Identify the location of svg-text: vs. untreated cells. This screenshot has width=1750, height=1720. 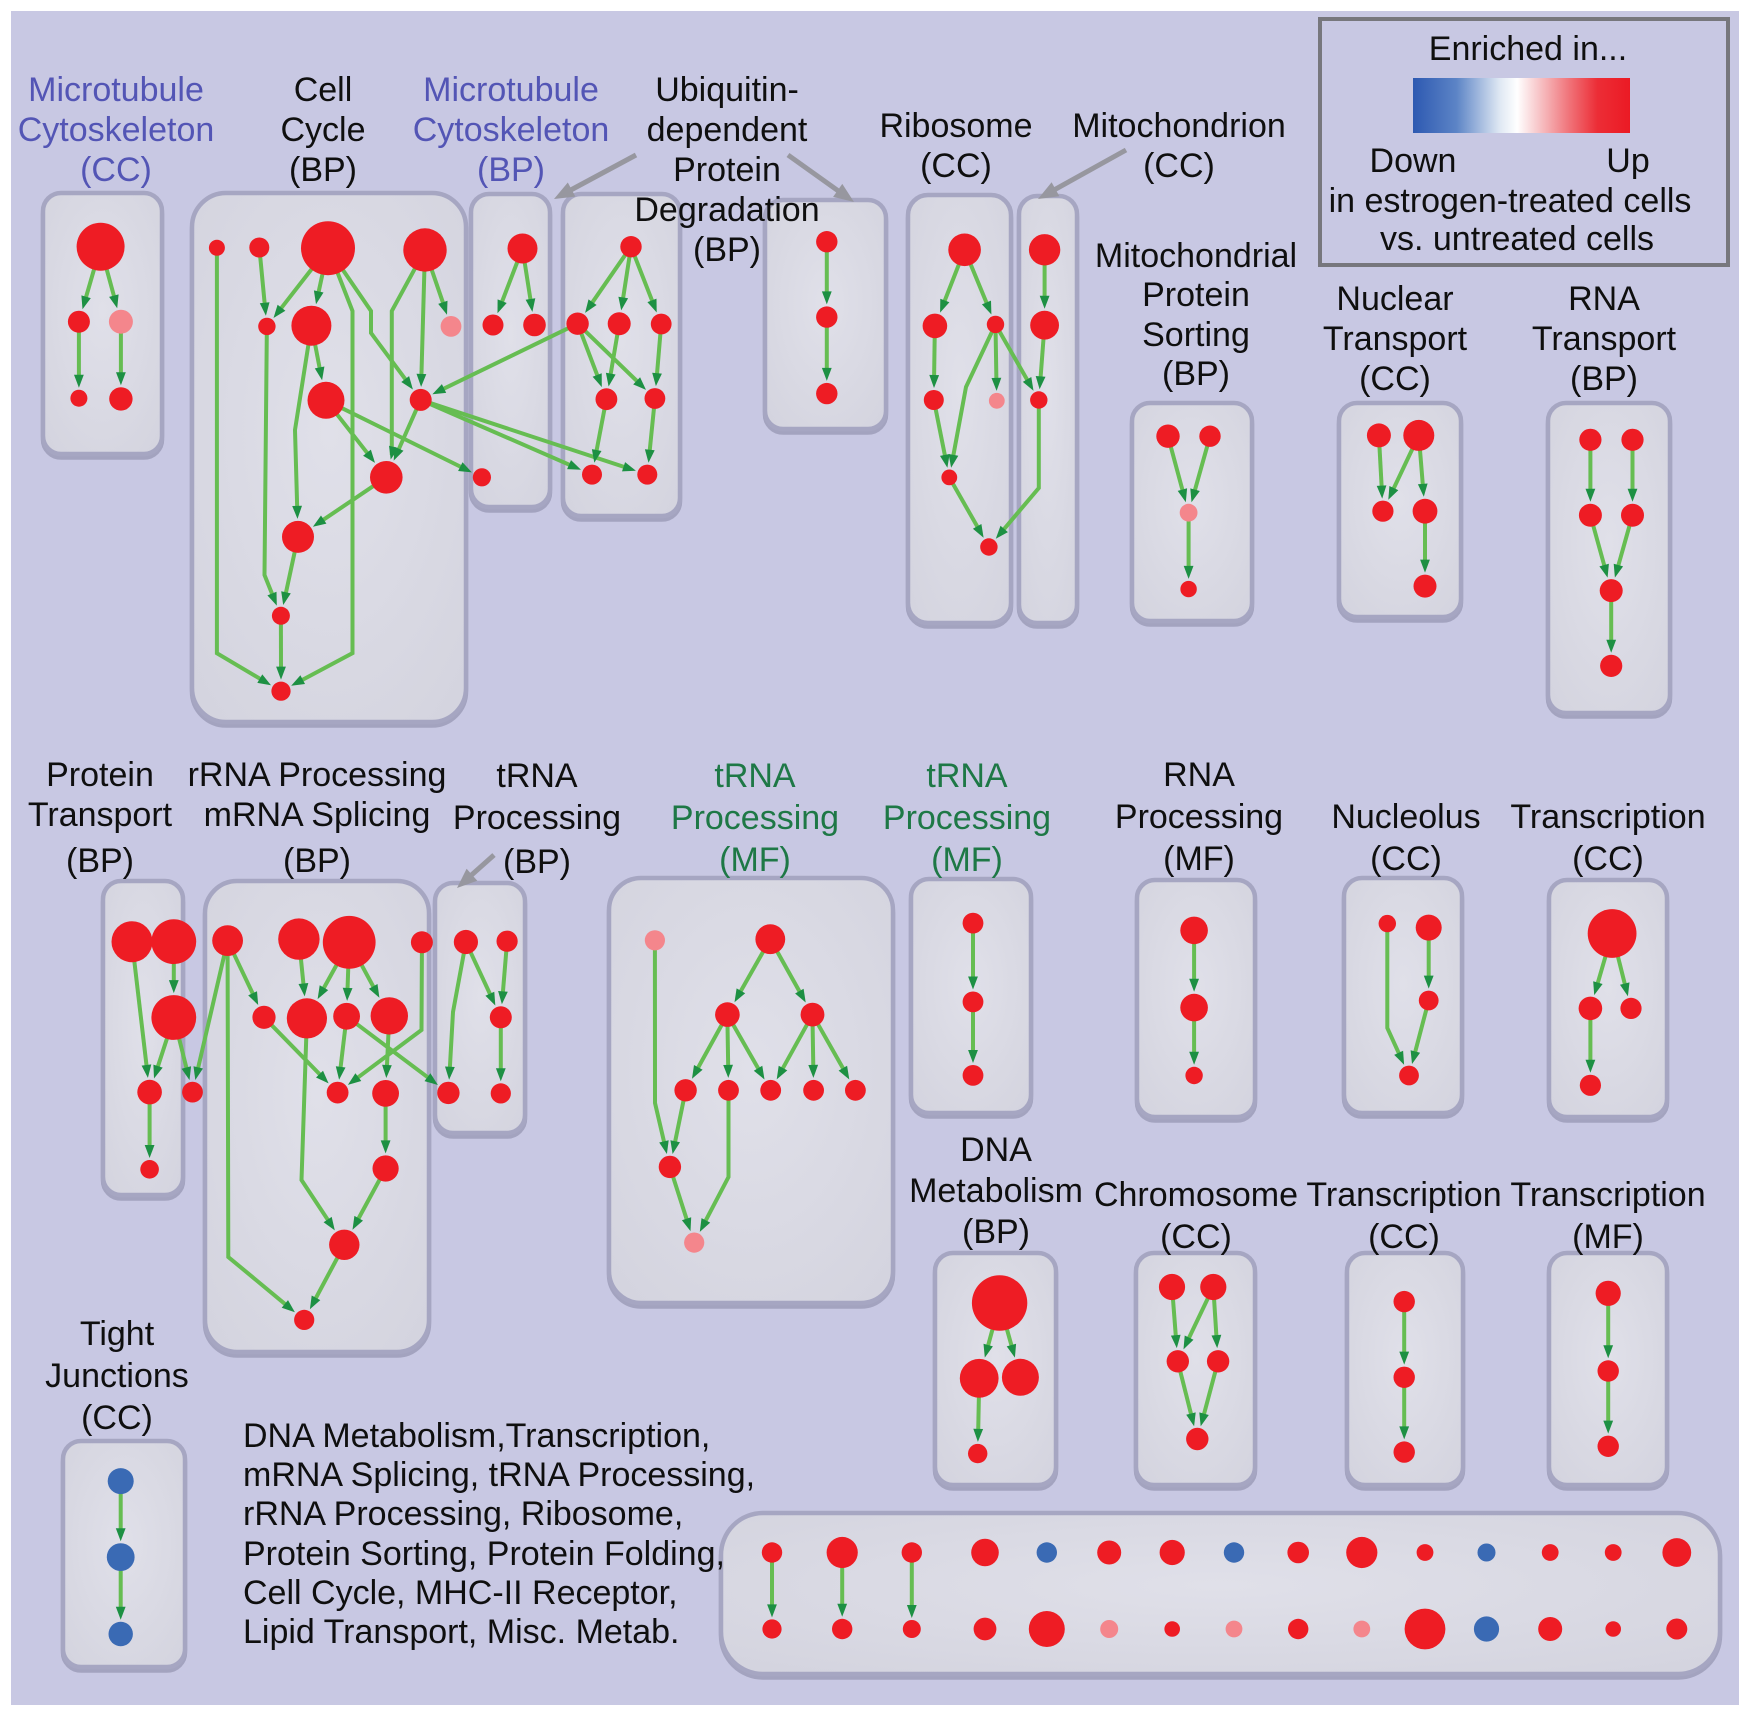
(1517, 239).